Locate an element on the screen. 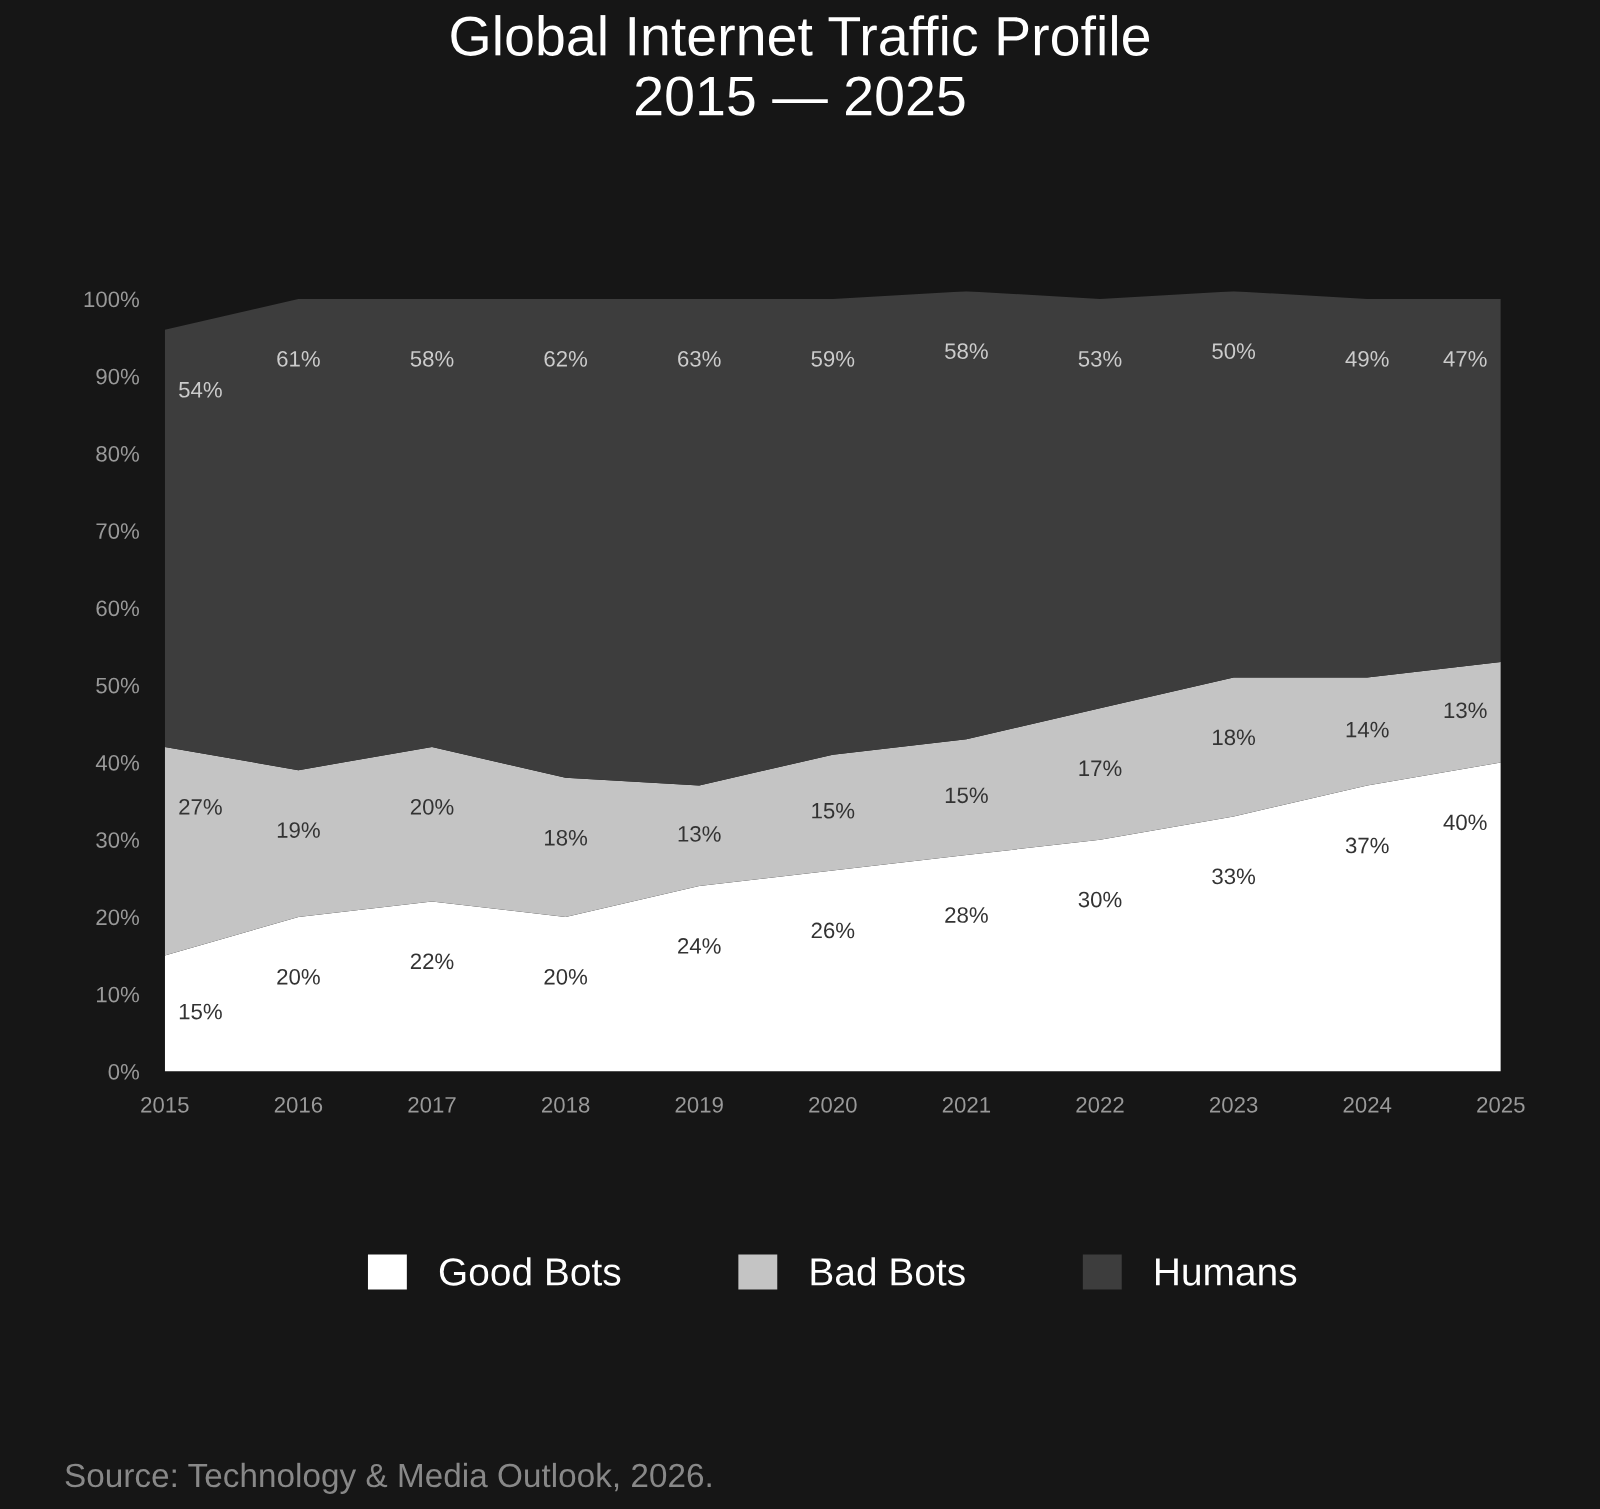  data-label: 22% is located at coordinates (432, 961).